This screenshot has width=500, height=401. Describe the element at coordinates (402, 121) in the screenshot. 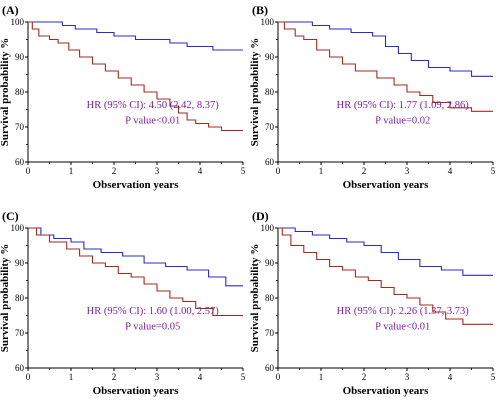

I see `p-value-annotation: P value=0.02` at that location.